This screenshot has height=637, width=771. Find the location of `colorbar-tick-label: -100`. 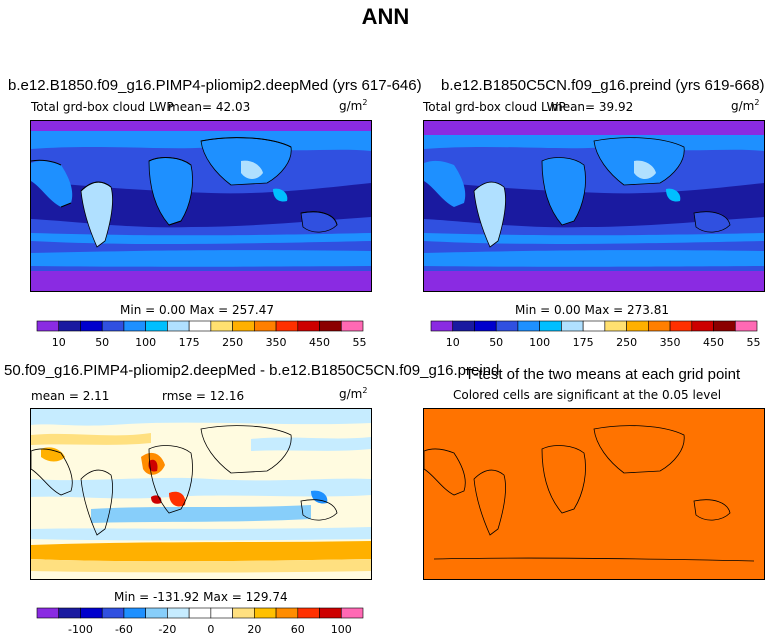

colorbar-tick-label: -100 is located at coordinates (80, 629).